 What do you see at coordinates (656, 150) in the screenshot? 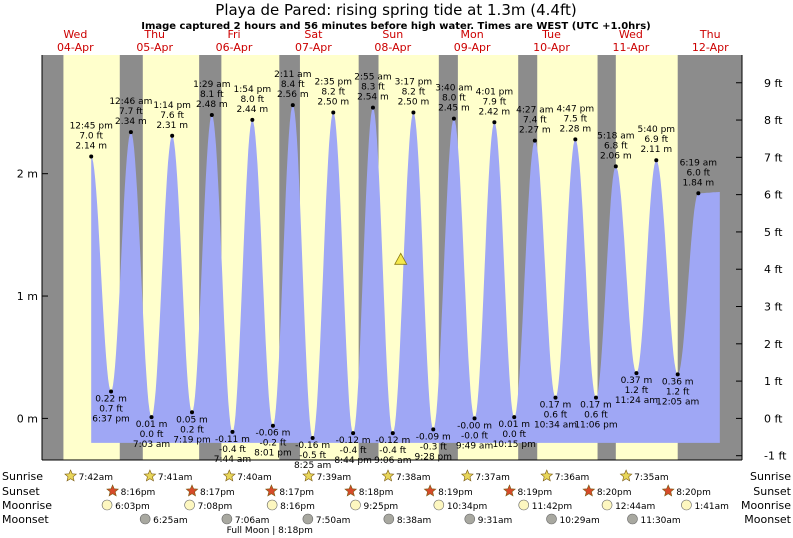
I see `high-tide-label: 2.11 m` at bounding box center [656, 150].